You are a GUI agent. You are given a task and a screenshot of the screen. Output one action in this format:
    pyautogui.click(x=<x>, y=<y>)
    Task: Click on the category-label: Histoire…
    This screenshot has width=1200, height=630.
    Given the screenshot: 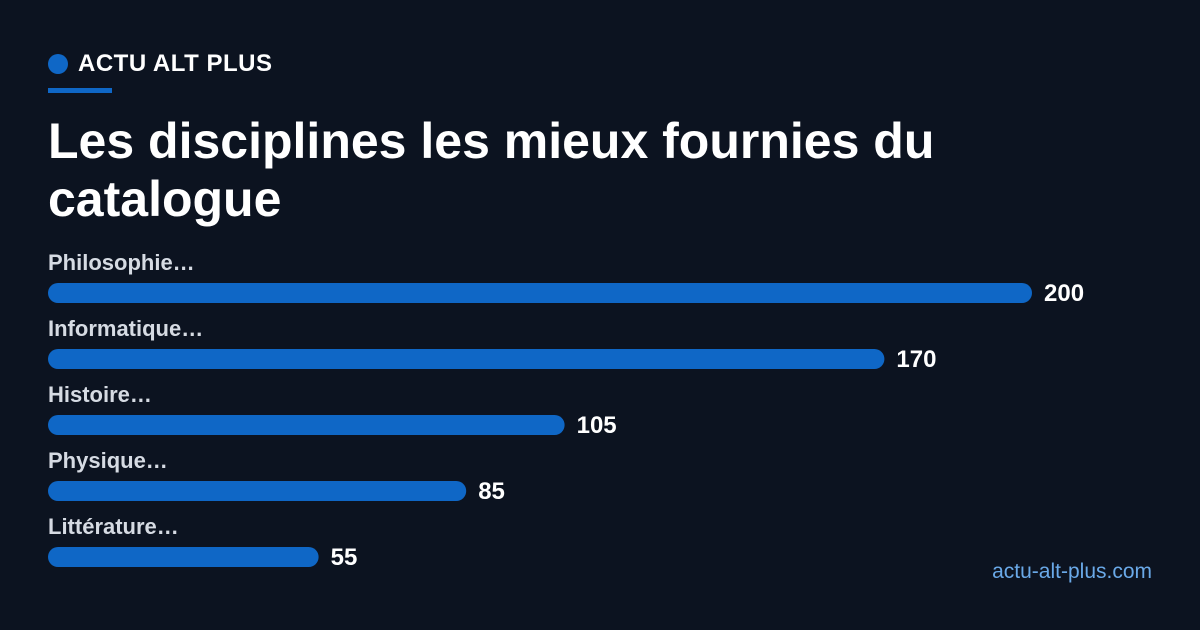 What is the action you would take?
    pyautogui.click(x=100, y=394)
    